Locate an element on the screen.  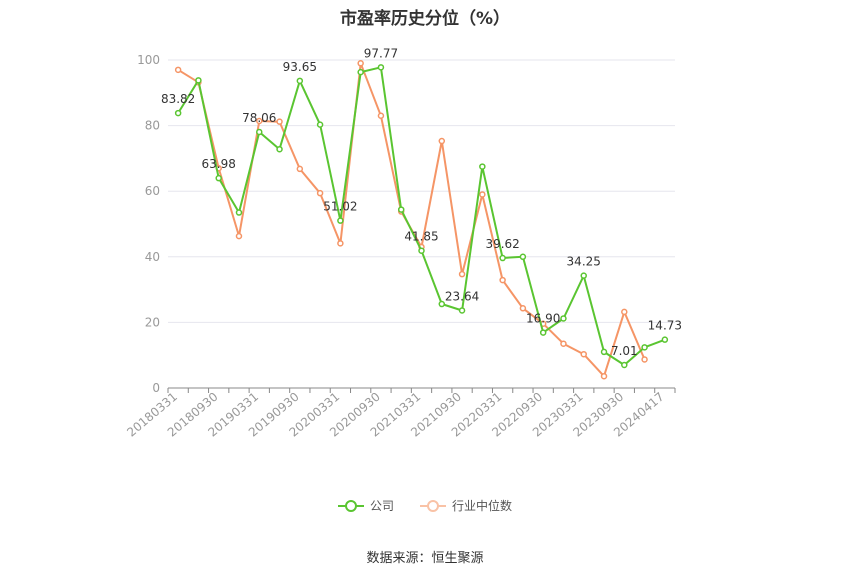
legend-label-industry-median: 行业中位数 is located at coordinates (482, 506).